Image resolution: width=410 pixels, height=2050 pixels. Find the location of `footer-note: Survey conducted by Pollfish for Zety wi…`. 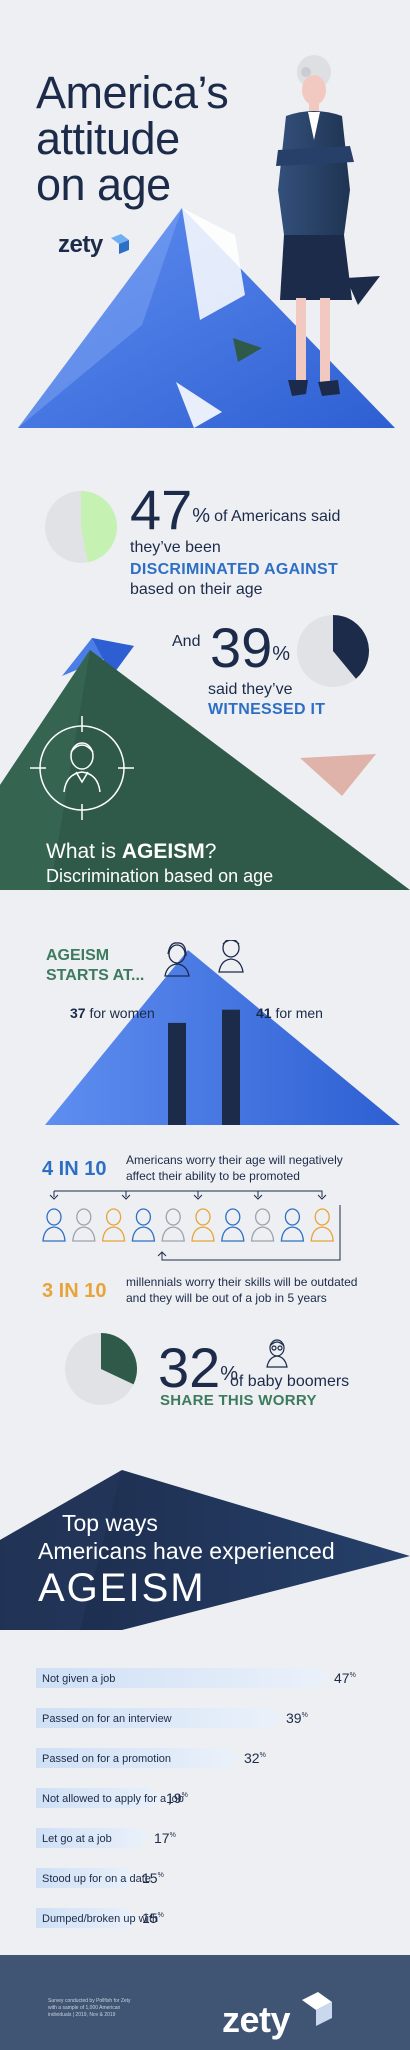

footer-note: Survey conducted by Pollfish for Zety wi… is located at coordinates (89, 2008).